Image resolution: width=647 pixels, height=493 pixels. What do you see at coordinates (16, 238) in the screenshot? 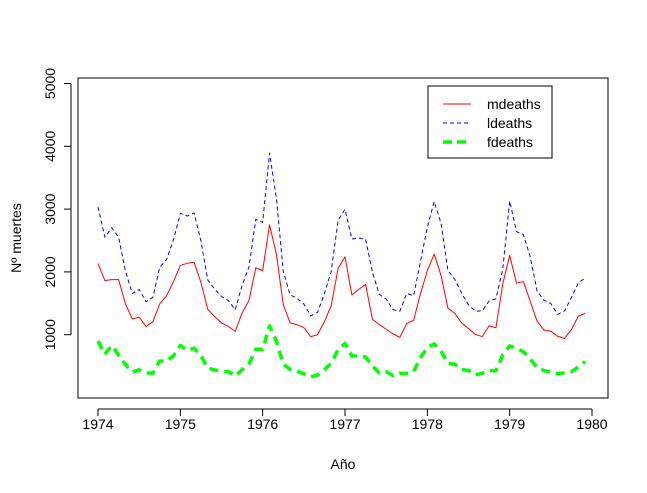
I see `y-axis-label: Nº muertes` at bounding box center [16, 238].